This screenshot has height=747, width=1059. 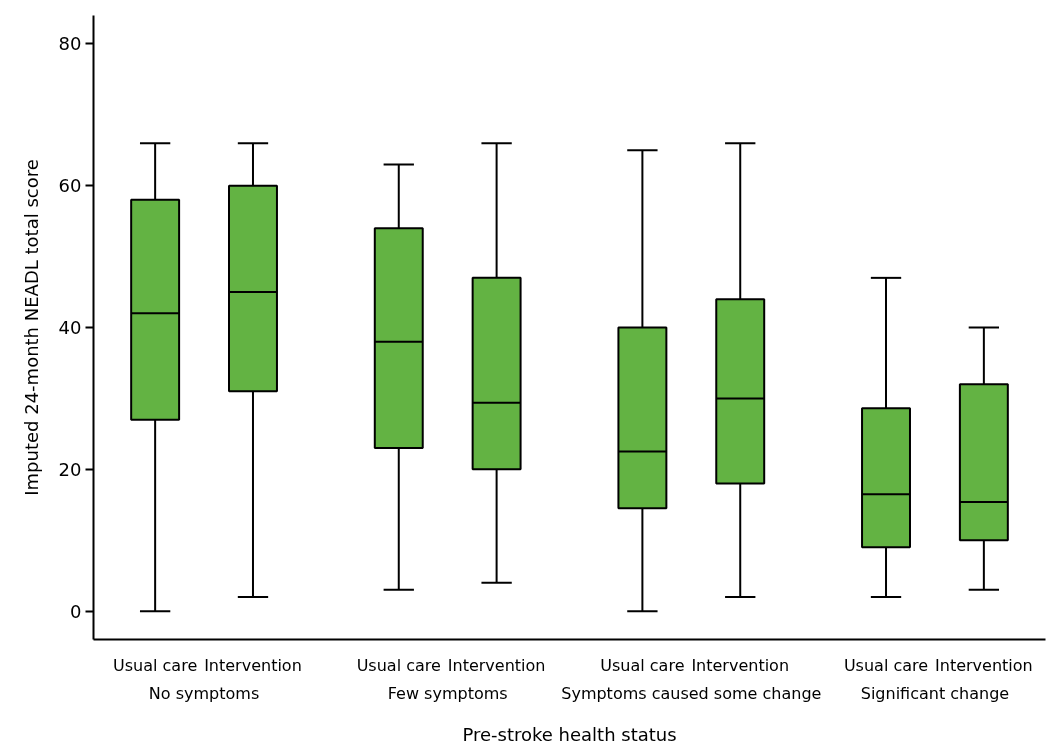 I want to click on text: Significant change, so click(x=935, y=693).